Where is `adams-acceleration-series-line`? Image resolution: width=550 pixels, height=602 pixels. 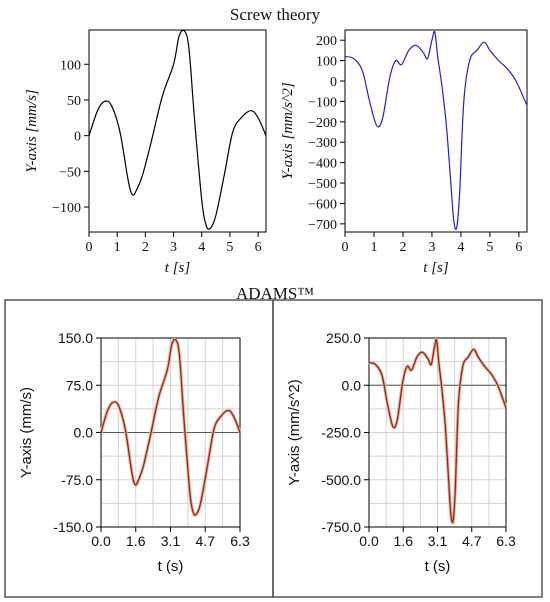 adams-acceleration-series-line is located at coordinates (437, 431).